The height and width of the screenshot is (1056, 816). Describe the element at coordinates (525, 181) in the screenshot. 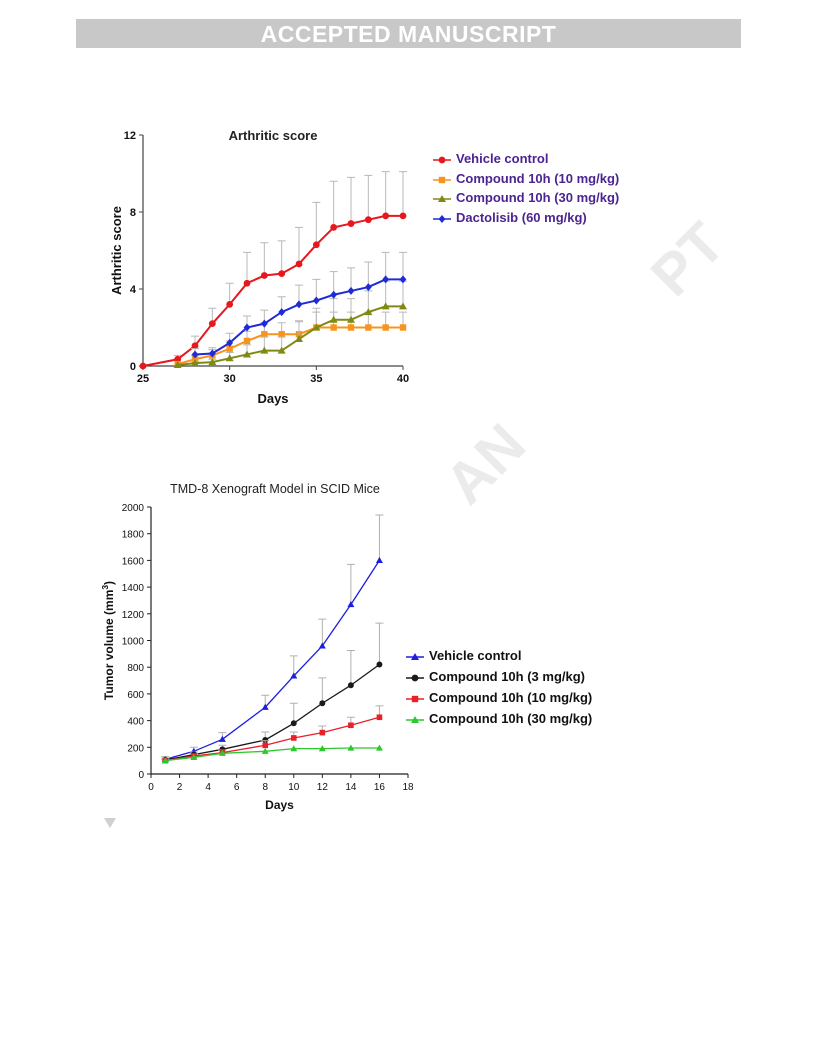

I see `legend-item-compound-10h-10-mg-kg: Compound 10h (10 mg/kg)` at that location.